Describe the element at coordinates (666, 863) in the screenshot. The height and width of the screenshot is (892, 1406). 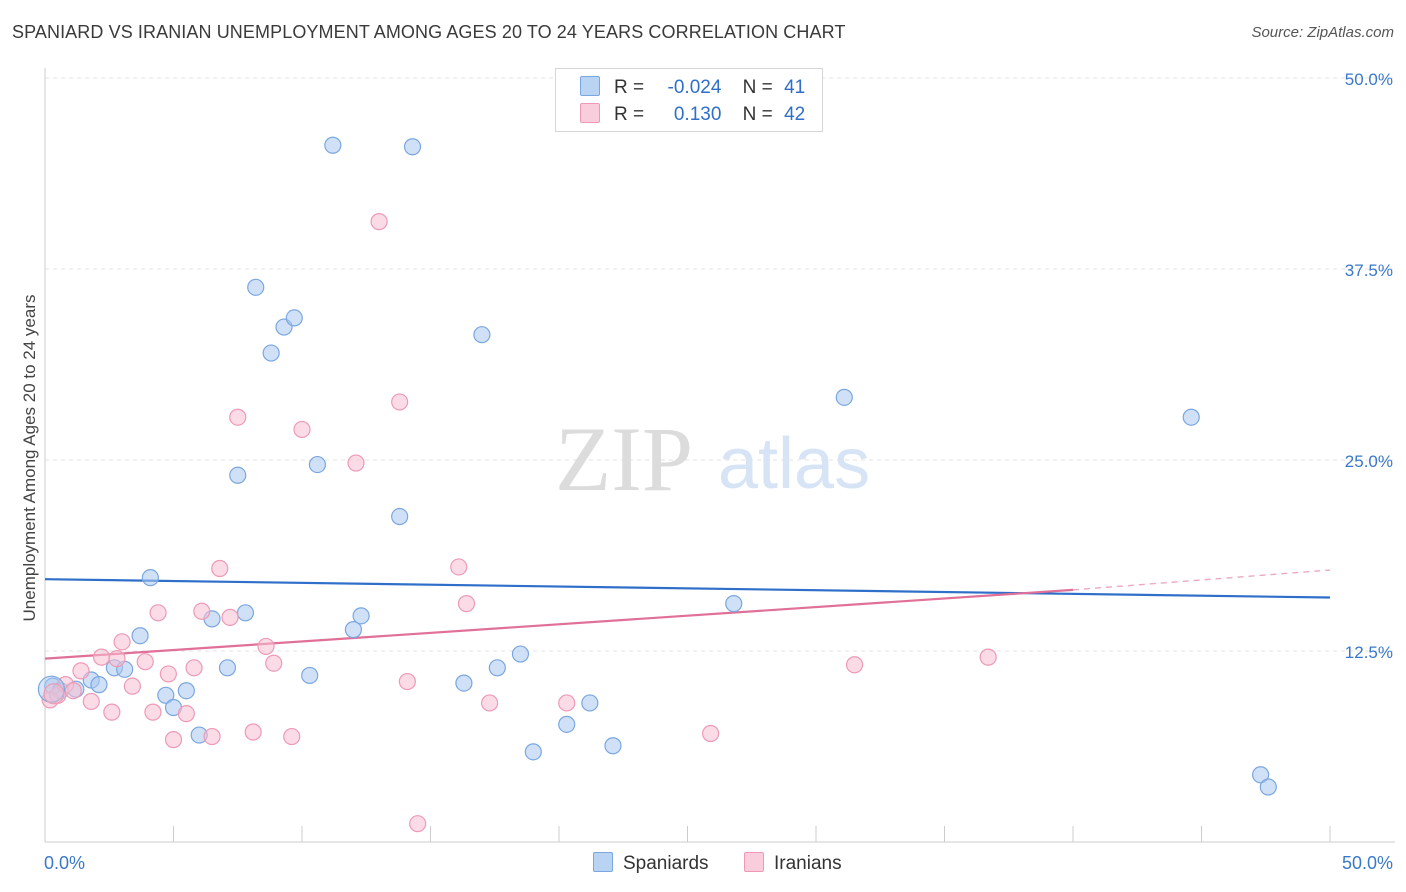
I see `bottom-legend-label-spaniards: Spaniards` at that location.